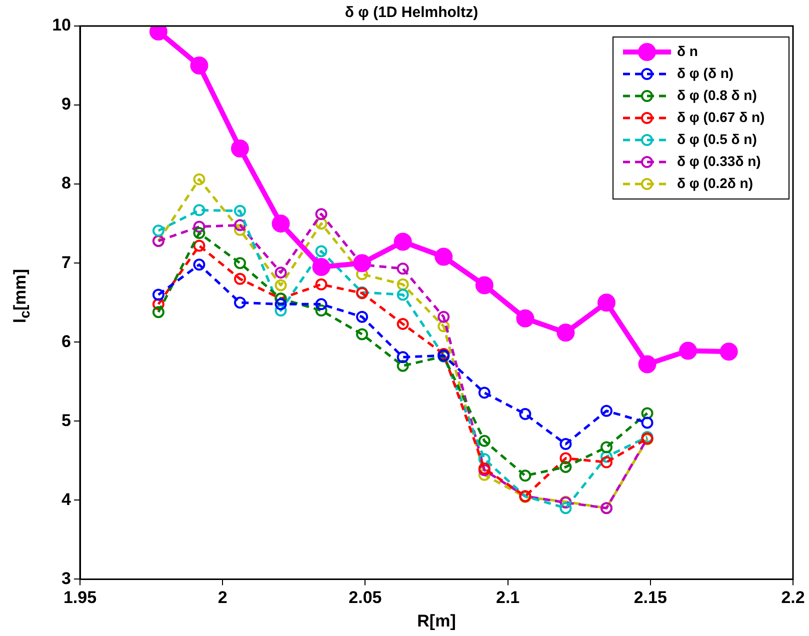 This screenshot has width=809, height=636. I want to click on legend-label: δ φ (0.2δ n), so click(715, 182).